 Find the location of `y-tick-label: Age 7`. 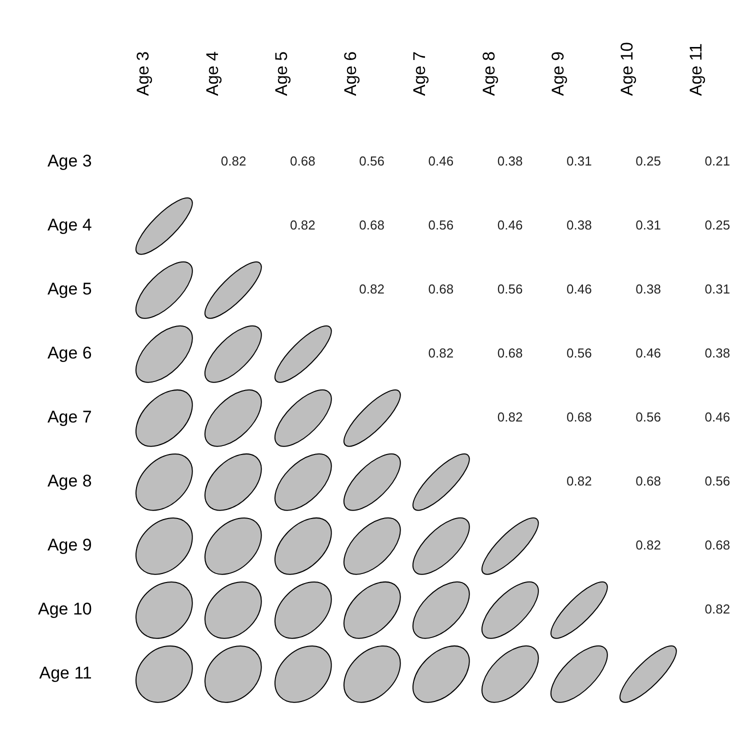

y-tick-label: Age 7 is located at coordinates (69, 417).